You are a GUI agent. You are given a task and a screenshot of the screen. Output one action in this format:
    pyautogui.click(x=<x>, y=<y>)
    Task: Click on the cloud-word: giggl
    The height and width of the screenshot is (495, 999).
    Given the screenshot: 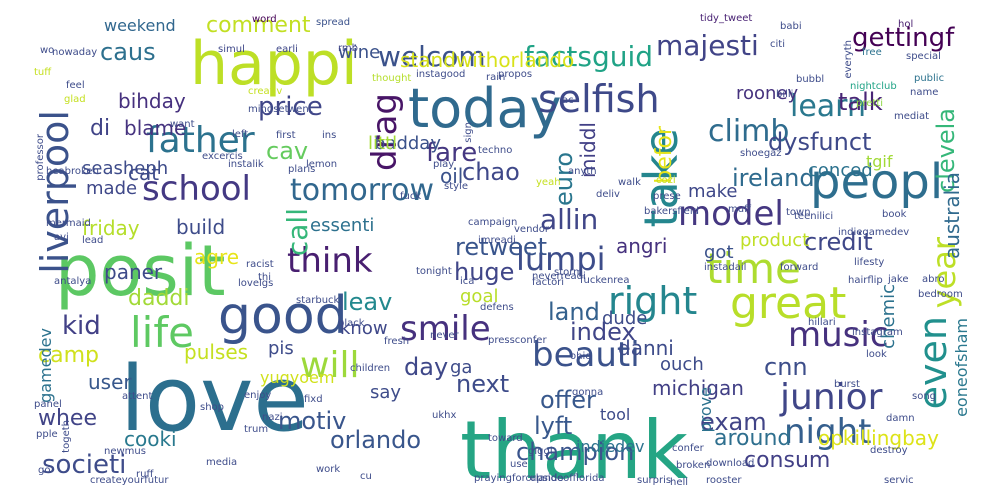 What is the action you would take?
    pyautogui.click(x=540, y=451)
    